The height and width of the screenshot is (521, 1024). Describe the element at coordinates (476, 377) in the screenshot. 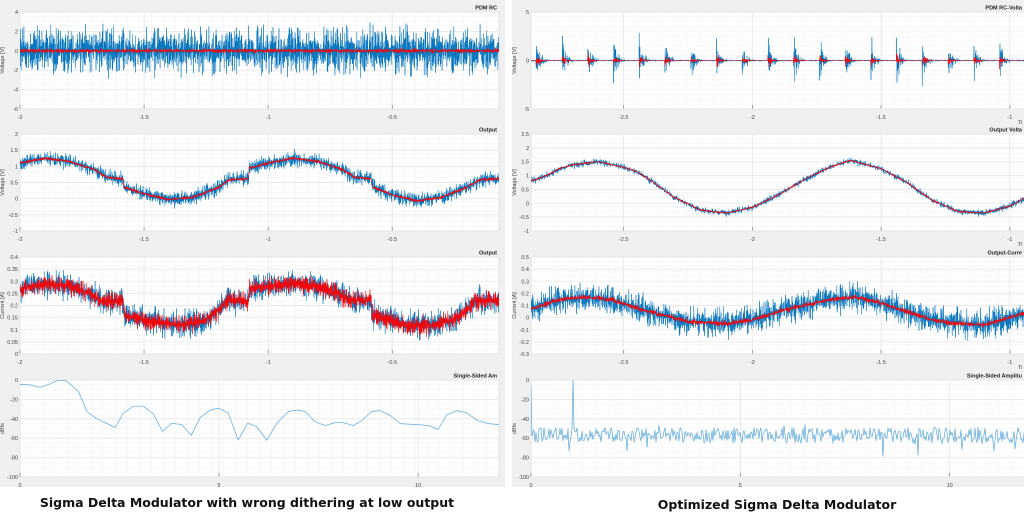

I see `subplot-title: Single-Sided Am` at that location.